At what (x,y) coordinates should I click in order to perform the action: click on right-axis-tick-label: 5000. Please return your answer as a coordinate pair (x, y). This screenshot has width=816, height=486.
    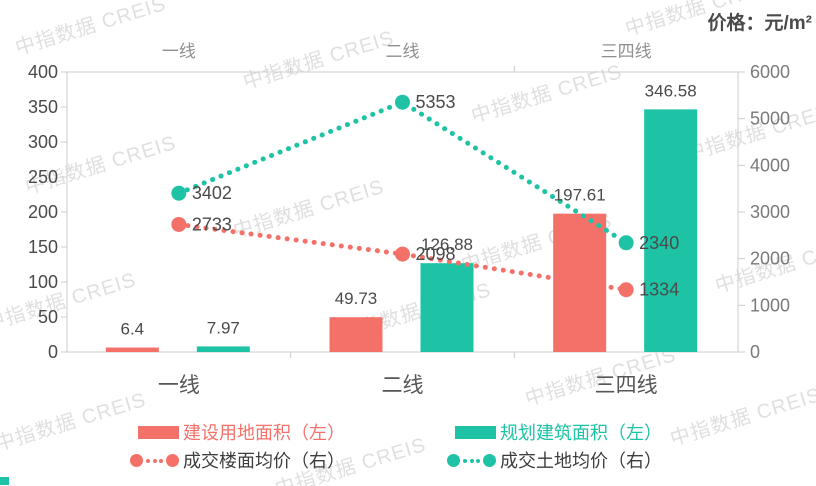
    Looking at the image, I should click on (770, 119).